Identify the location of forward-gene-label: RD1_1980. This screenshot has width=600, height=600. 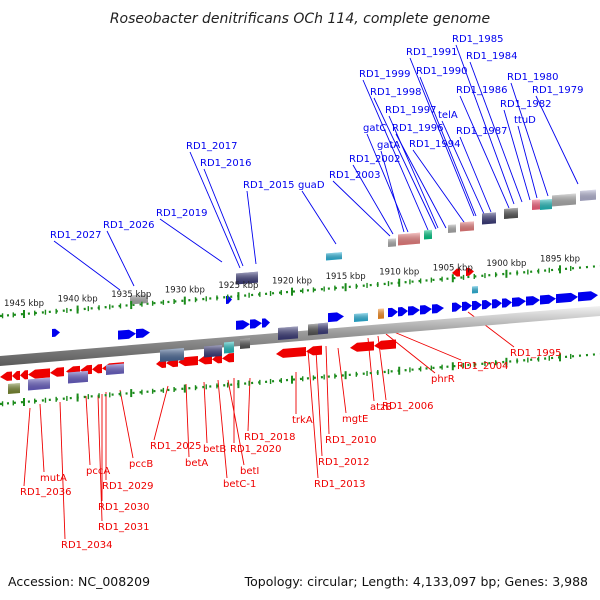
(532, 77).